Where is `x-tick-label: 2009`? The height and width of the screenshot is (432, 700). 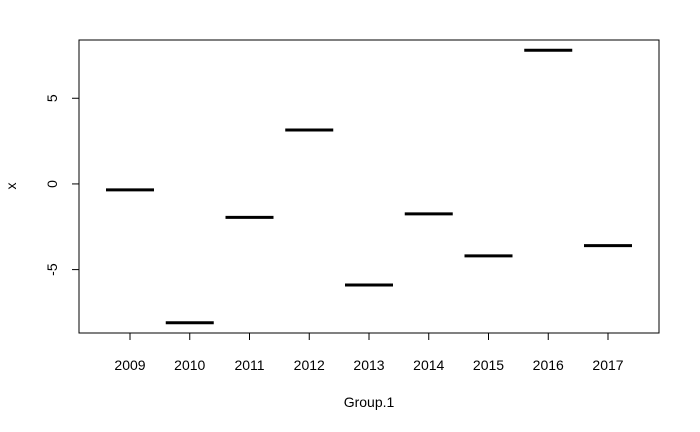 x-tick-label: 2009 is located at coordinates (129, 365).